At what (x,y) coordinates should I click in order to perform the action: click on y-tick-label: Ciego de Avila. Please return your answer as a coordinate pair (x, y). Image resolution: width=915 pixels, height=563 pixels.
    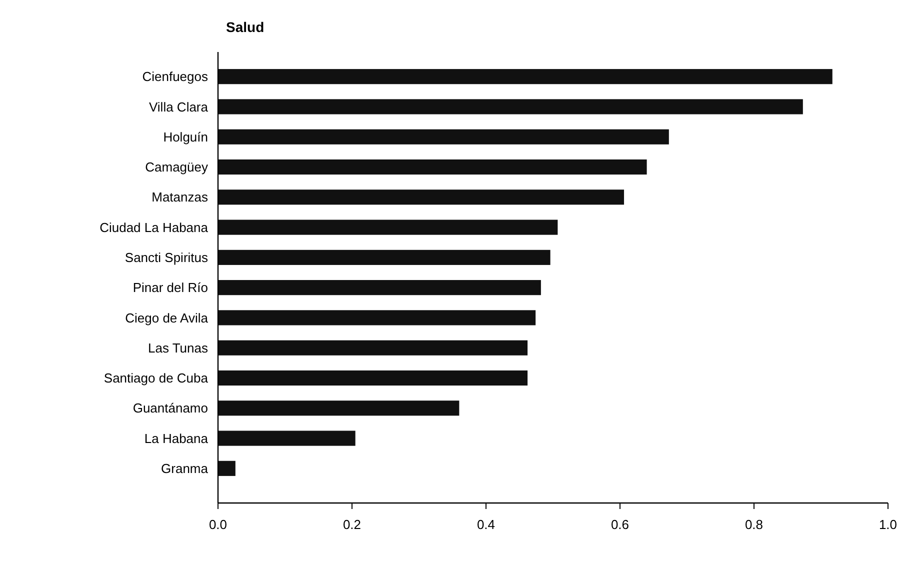
    Looking at the image, I should click on (167, 318).